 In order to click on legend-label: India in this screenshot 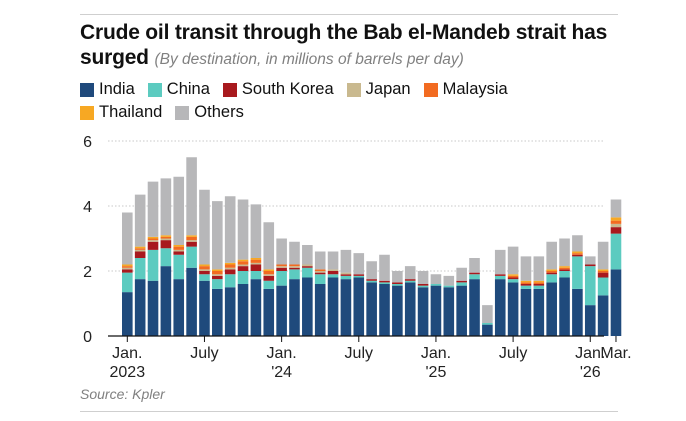, I will do `click(117, 89)`.